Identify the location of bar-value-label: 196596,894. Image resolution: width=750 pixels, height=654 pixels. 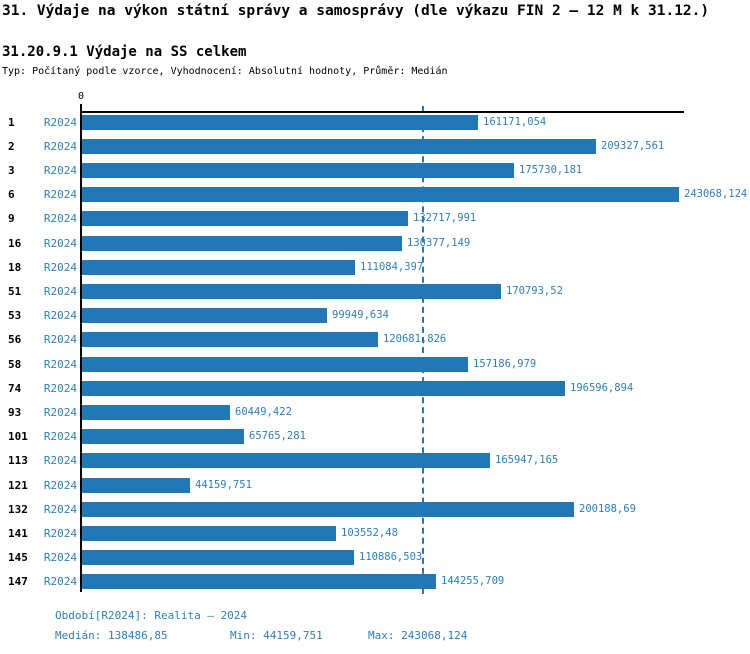
(602, 387).